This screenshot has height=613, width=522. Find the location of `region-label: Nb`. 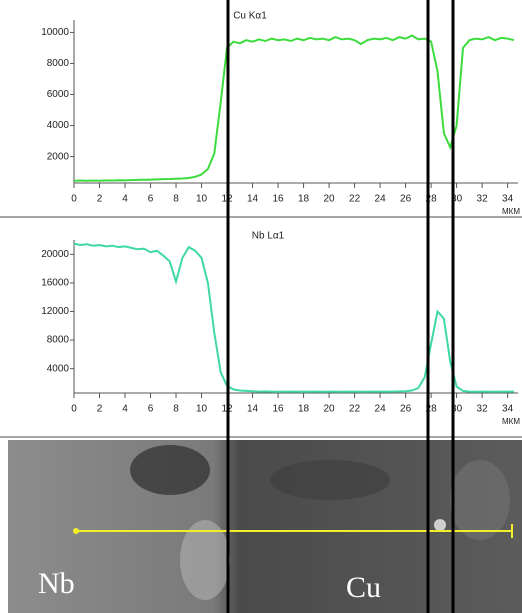

region-label: Nb is located at coordinates (56, 583).